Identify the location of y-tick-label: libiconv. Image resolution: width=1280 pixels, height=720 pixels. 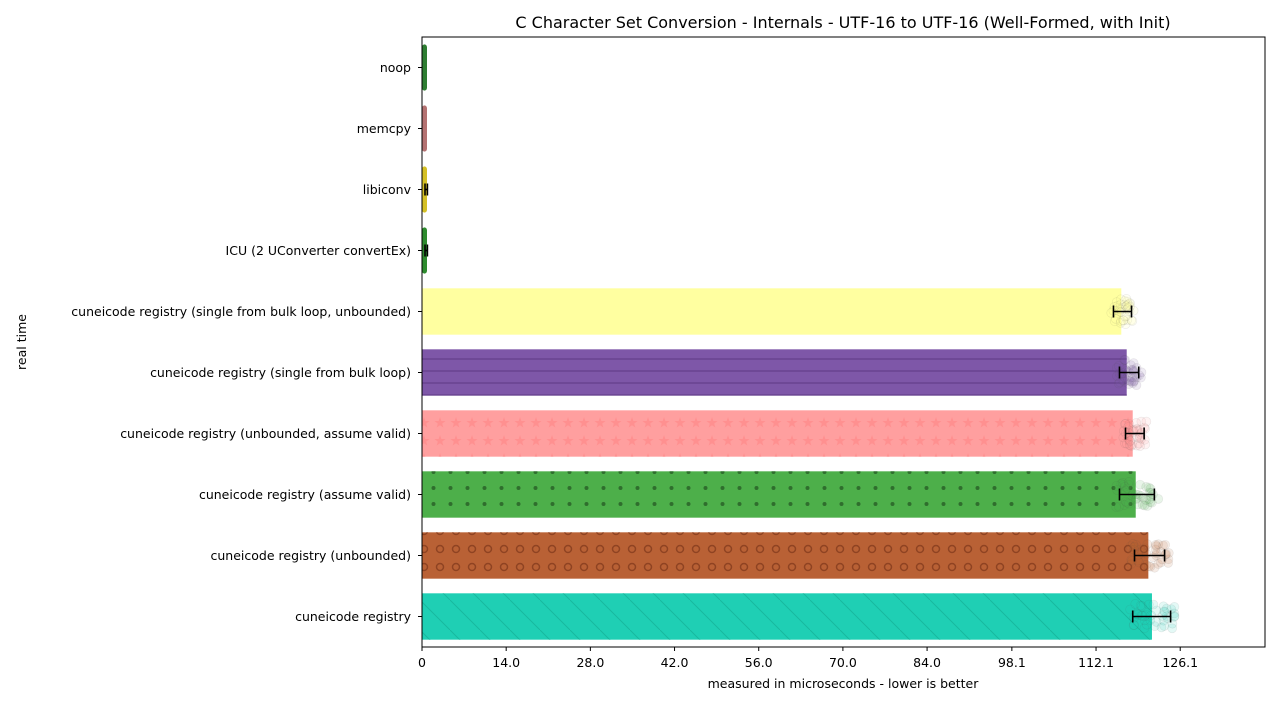
(387, 189).